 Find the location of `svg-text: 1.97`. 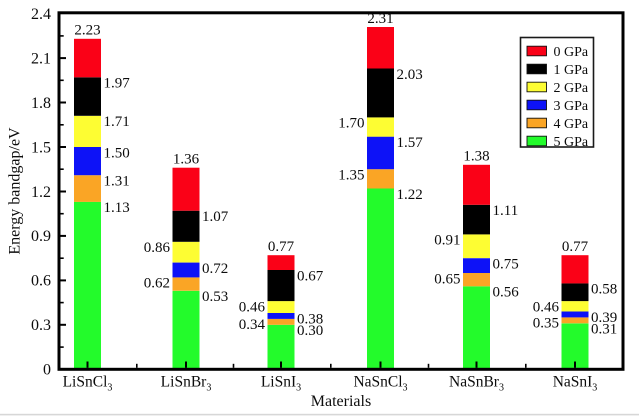

svg-text: 1.97 is located at coordinates (117, 84).